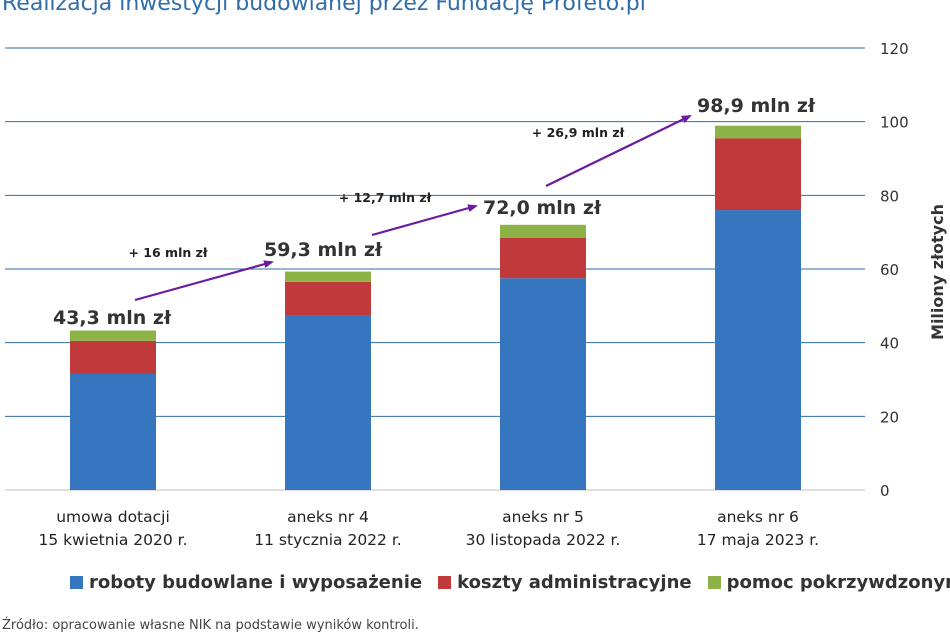 Image resolution: width=950 pixels, height=633 pixels. What do you see at coordinates (113, 517) in the screenshot?
I see `x-tick-label: umowa dotacji` at bounding box center [113, 517].